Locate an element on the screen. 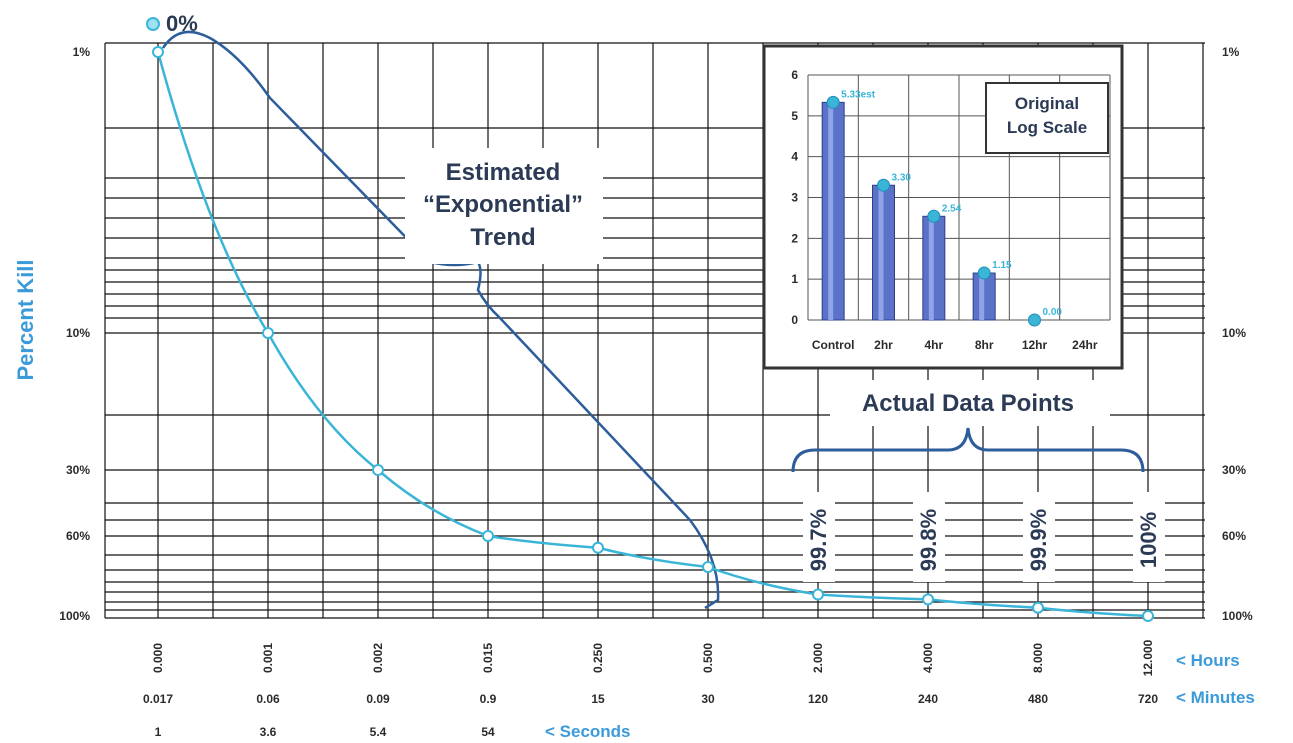 This screenshot has height=743, width=1293. x-tick-hours: 8.000 is located at coordinates (1038, 658).